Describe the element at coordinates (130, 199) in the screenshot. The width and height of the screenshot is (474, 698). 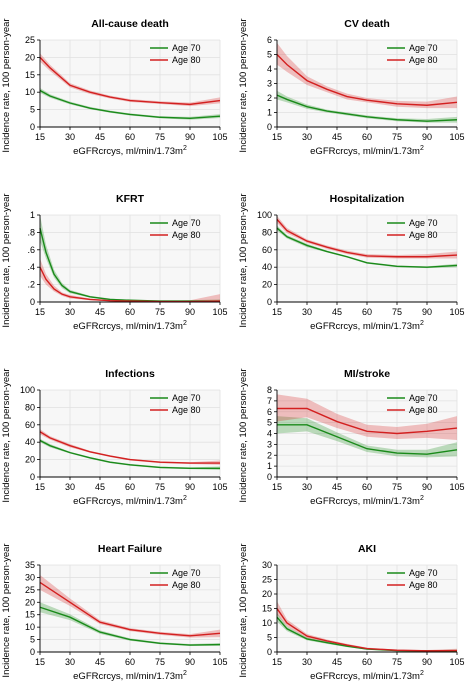
I see `chart-title: KFRT` at that location.